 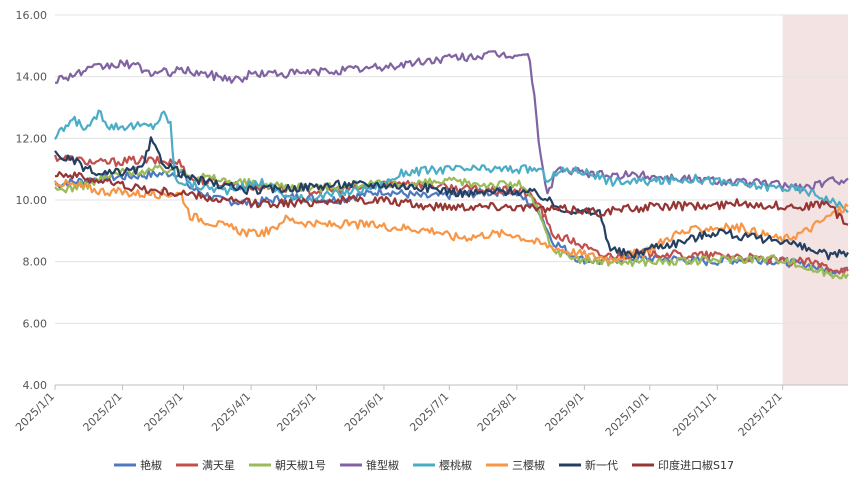 What do you see at coordinates (32, 15) in the screenshot?
I see `y-tick-label: 16.00` at bounding box center [32, 15].